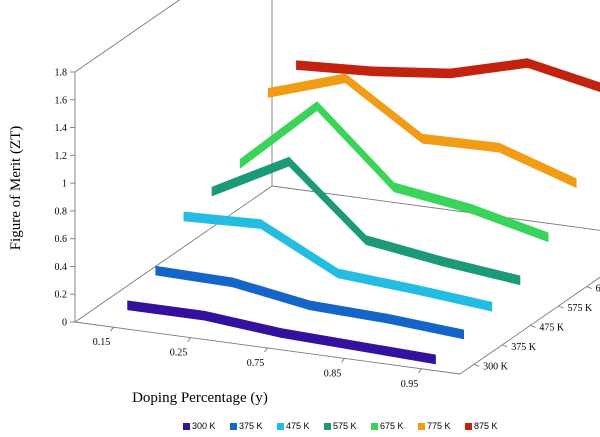 The height and width of the screenshot is (437, 600). Describe the element at coordinates (61, 211) in the screenshot. I see `y-tick-label: 0.8` at that location.